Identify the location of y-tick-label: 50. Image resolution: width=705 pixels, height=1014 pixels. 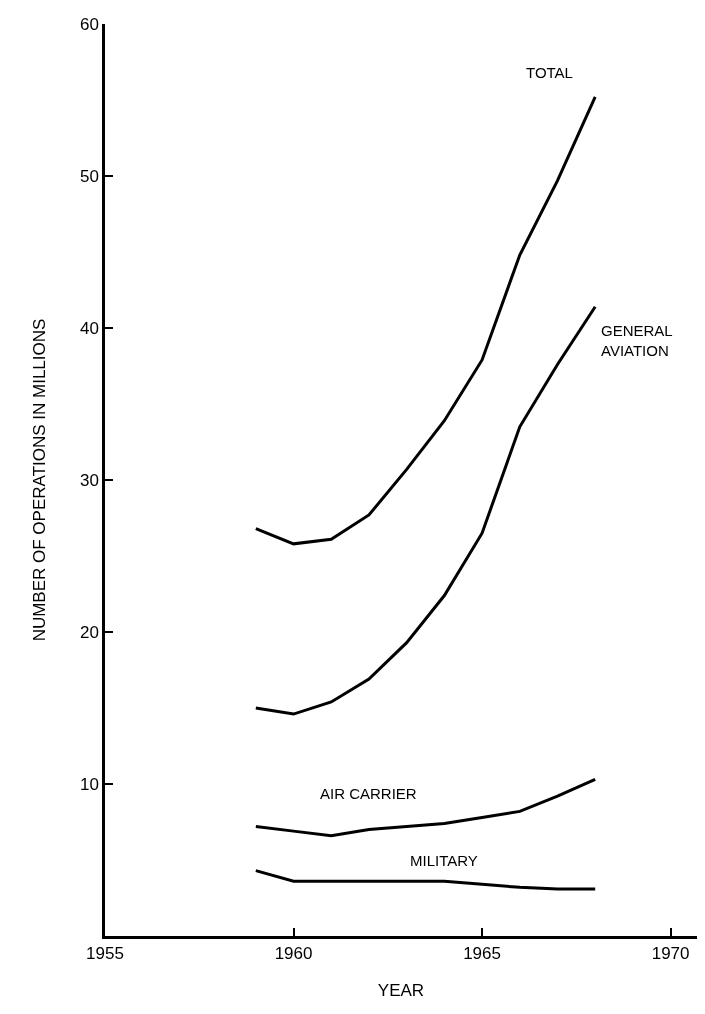
(89, 176).